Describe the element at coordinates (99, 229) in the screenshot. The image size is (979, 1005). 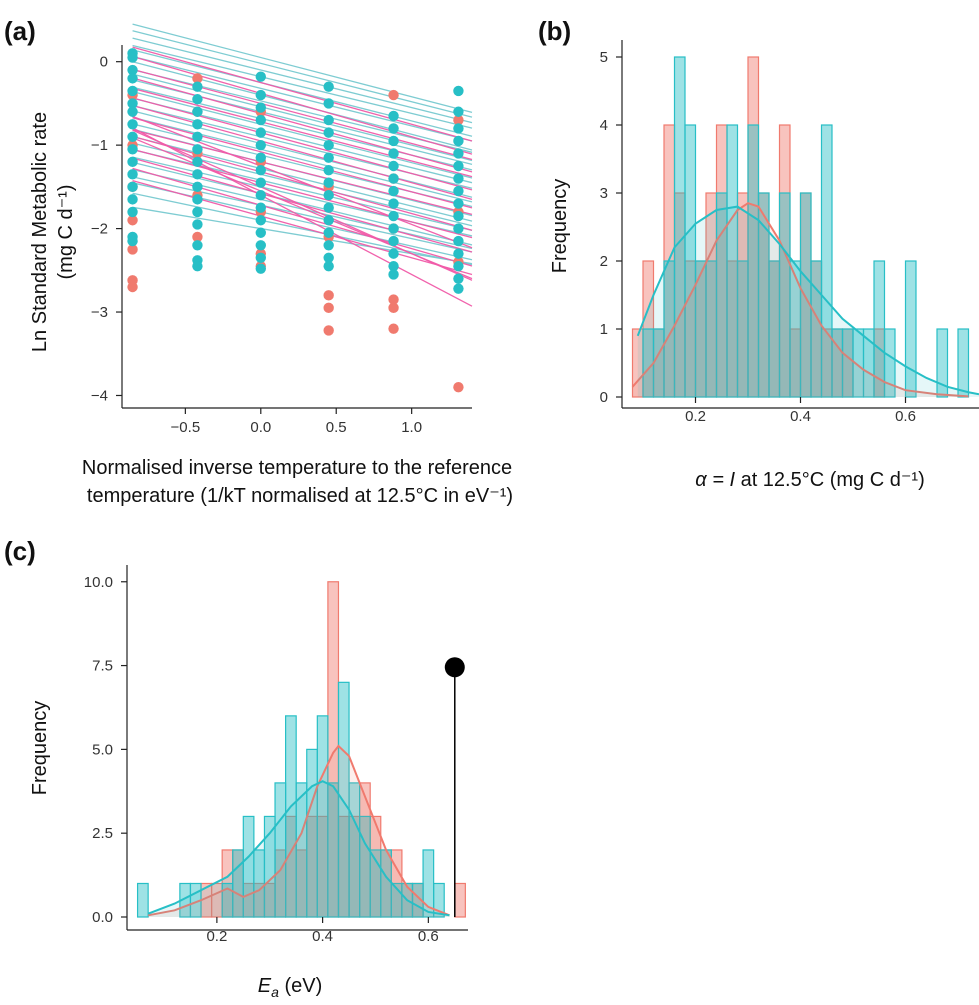
I see `y-tick-label: −2` at that location.